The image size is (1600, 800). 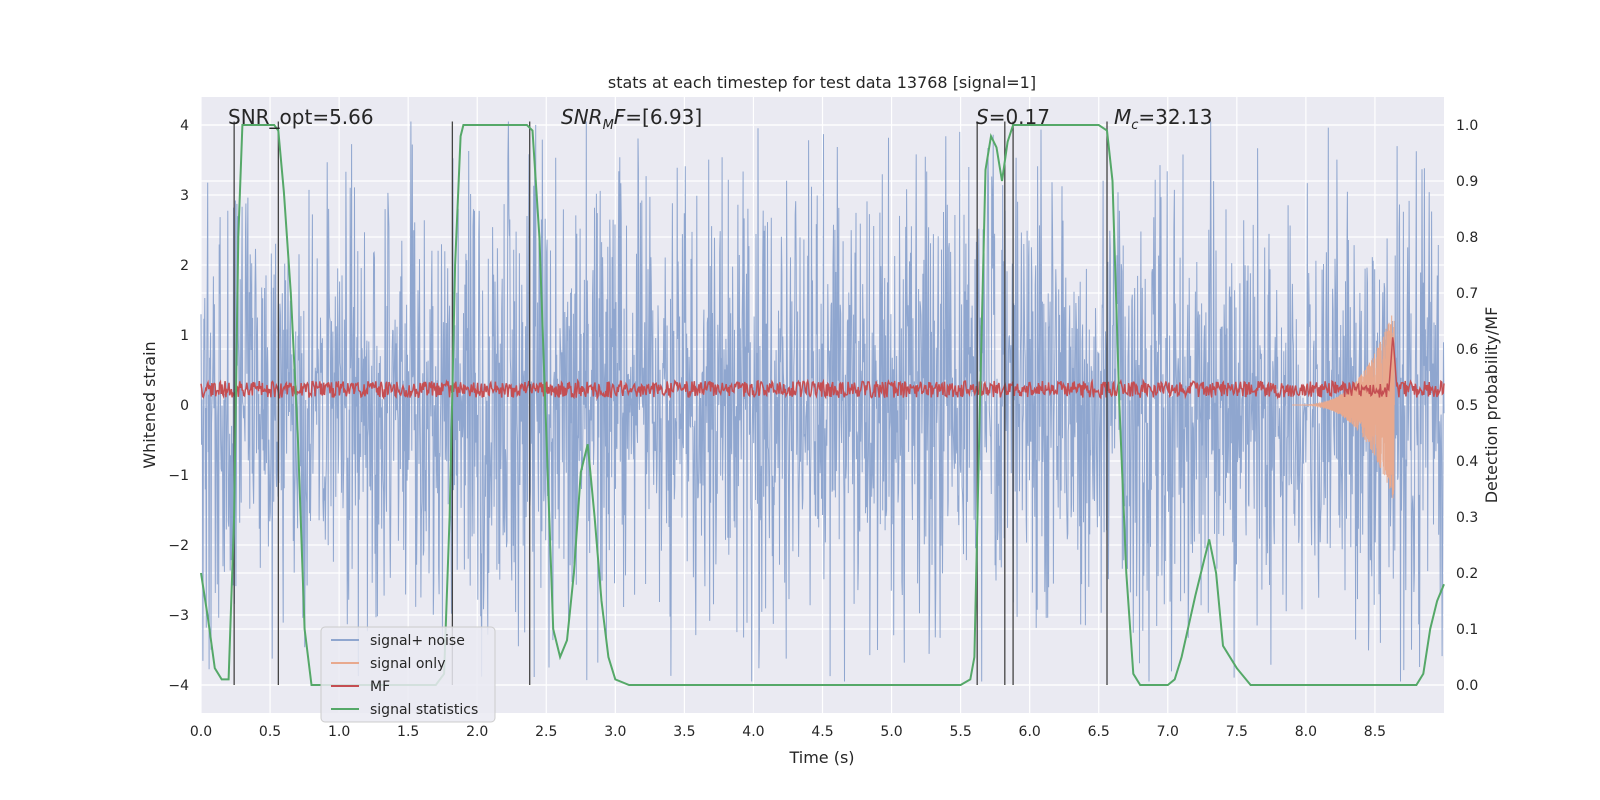 I want to click on mf-line, so click(x=822, y=369).